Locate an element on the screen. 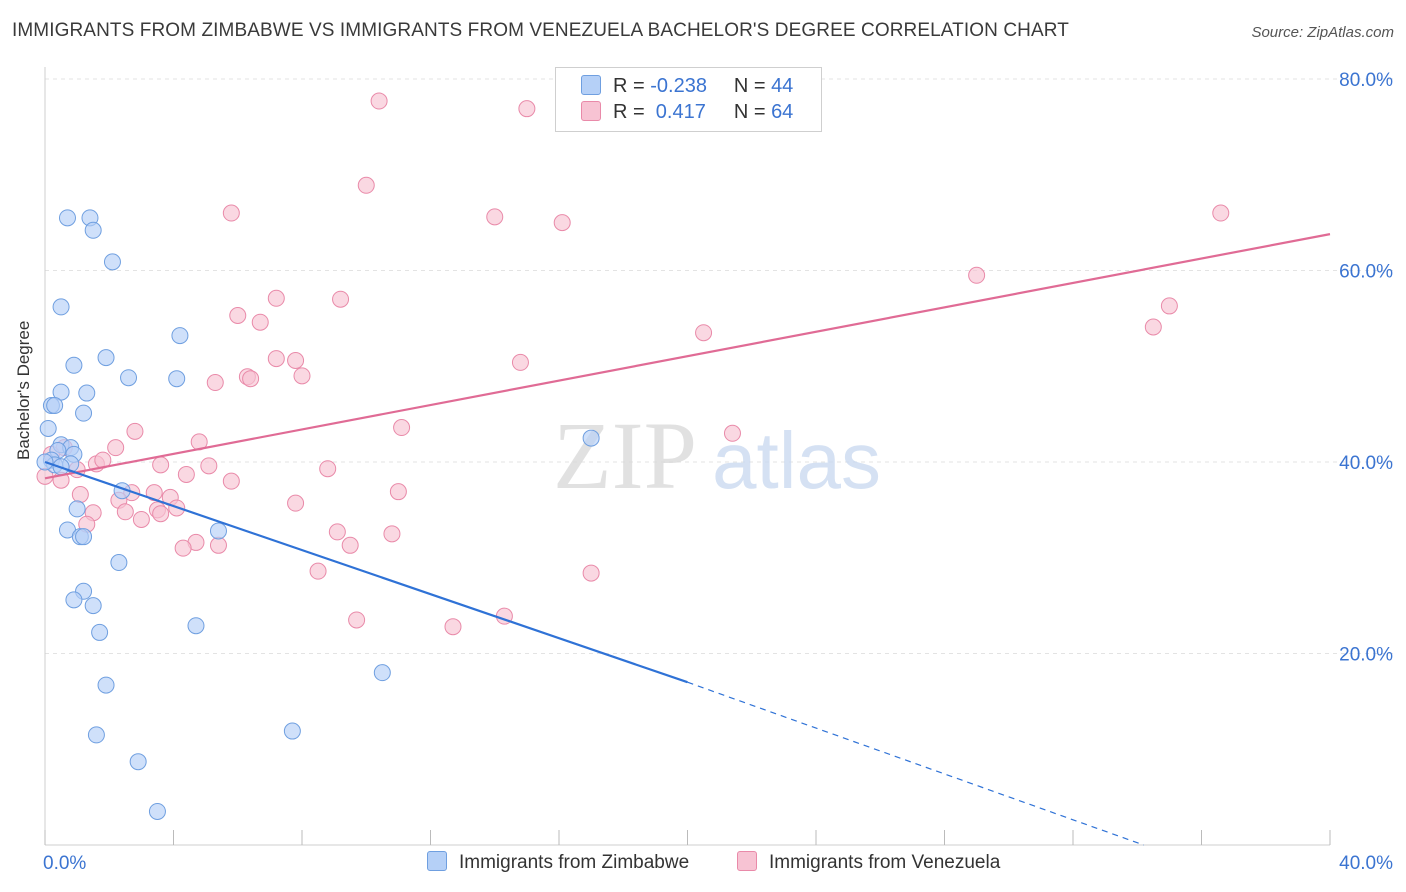 The width and height of the screenshot is (1406, 892). x-tick-label: 0.0% is located at coordinates (64, 863).